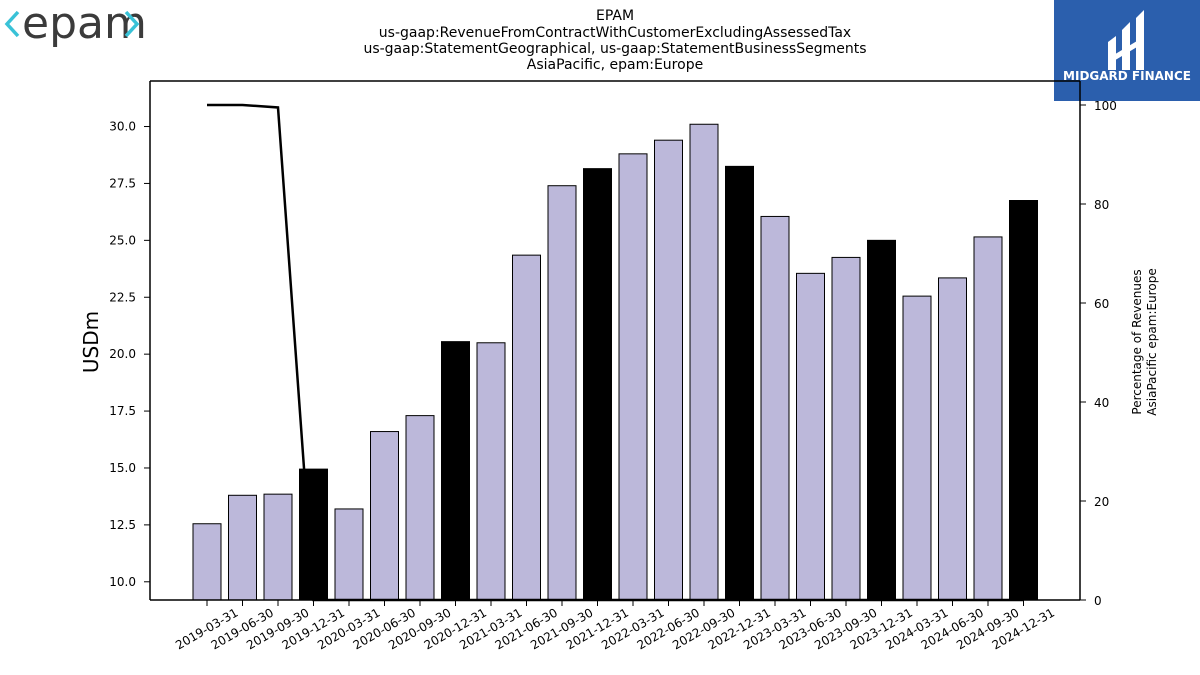  I want to click on y2-axis-label-line-1: Percentage of Revenues, so click(1137, 341).